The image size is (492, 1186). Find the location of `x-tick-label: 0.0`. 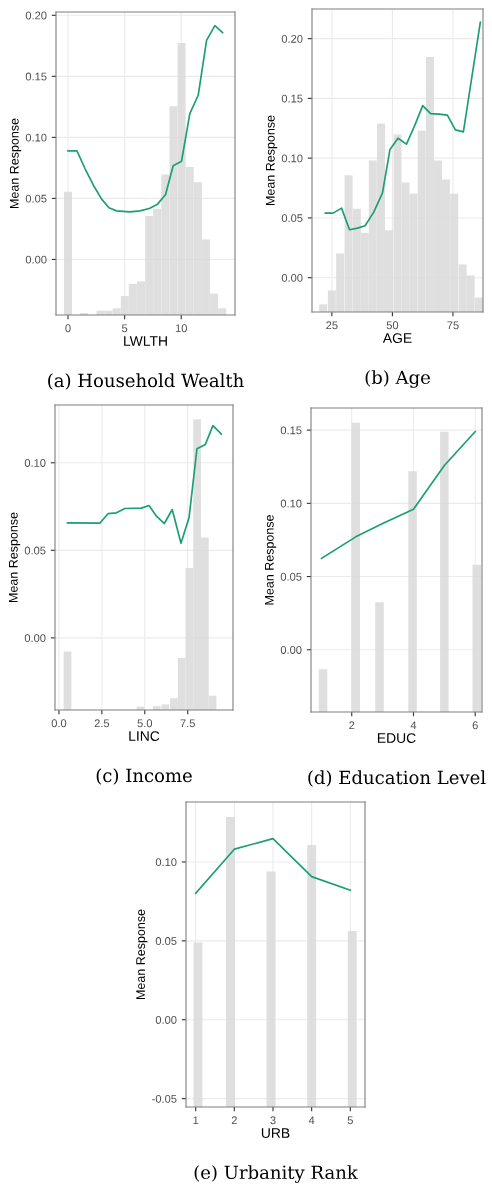

x-tick-label: 0.0 is located at coordinates (59, 723).